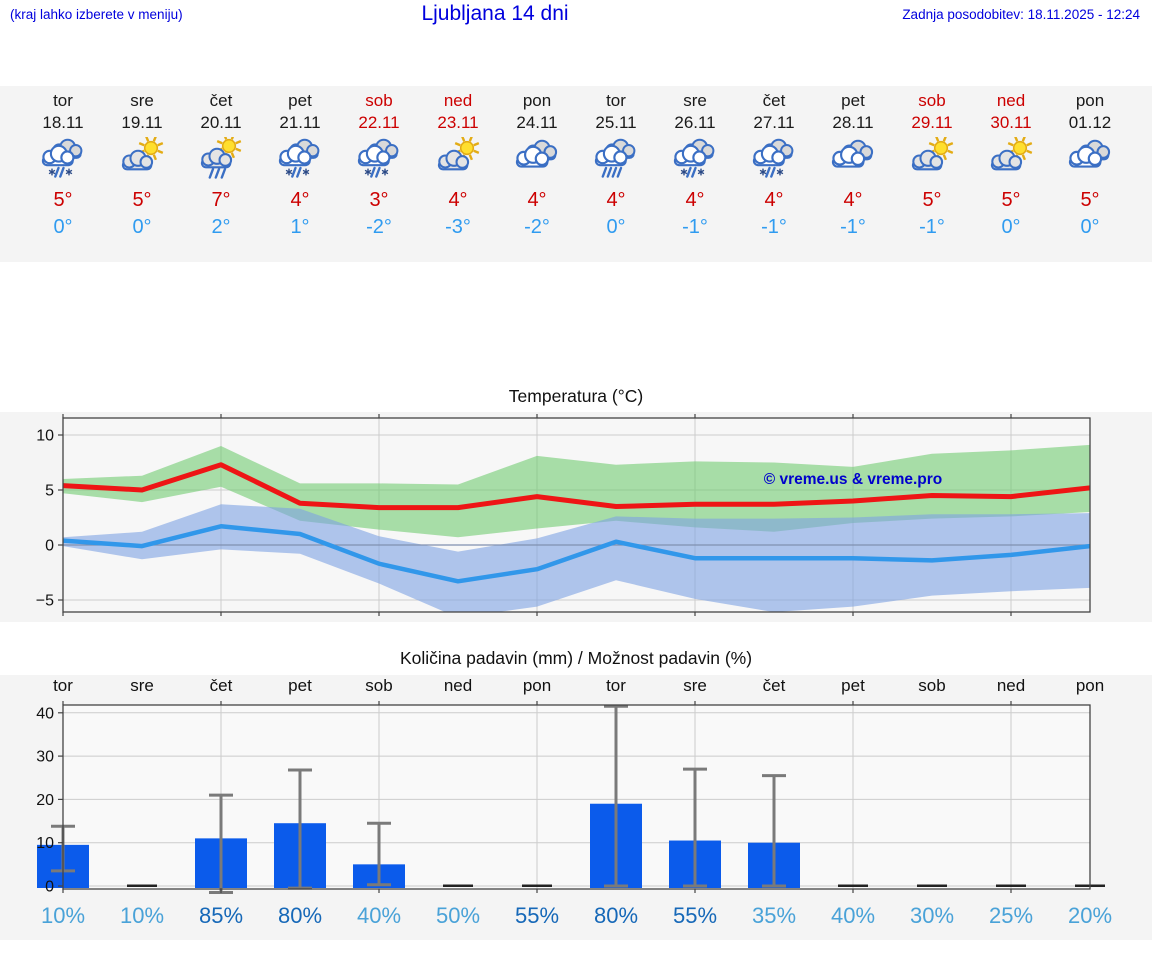  Describe the element at coordinates (45, 713) in the screenshot. I see `svg-text: 40` at that location.